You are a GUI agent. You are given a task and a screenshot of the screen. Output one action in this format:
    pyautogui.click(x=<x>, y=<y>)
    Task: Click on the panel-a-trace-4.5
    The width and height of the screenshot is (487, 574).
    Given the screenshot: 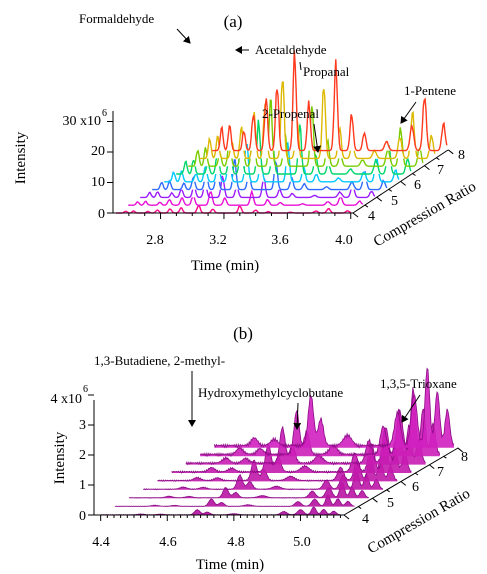 What is the action you would take?
    pyautogui.click(x=246, y=197)
    